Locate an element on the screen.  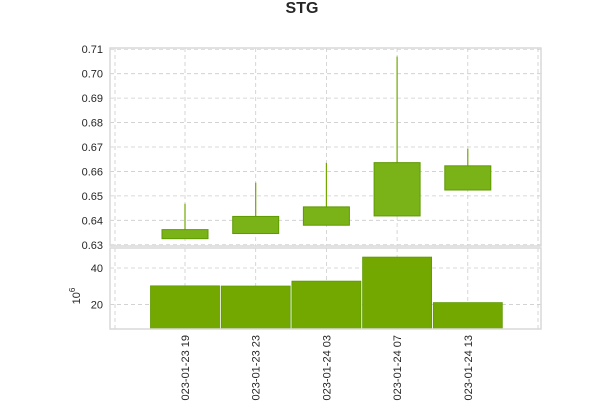
price-tick-label: 0.68 is located at coordinates (92, 124).